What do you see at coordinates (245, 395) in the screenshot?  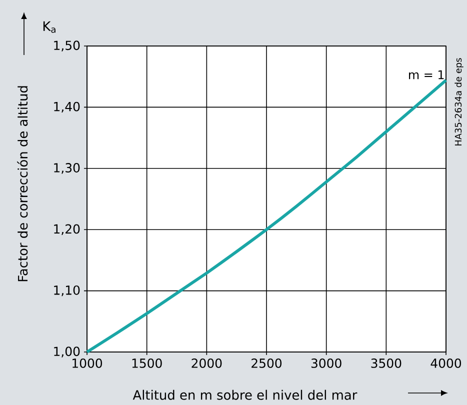 I see `x-axis-title: Altitud en m sobre el nivel del mar` at bounding box center [245, 395].